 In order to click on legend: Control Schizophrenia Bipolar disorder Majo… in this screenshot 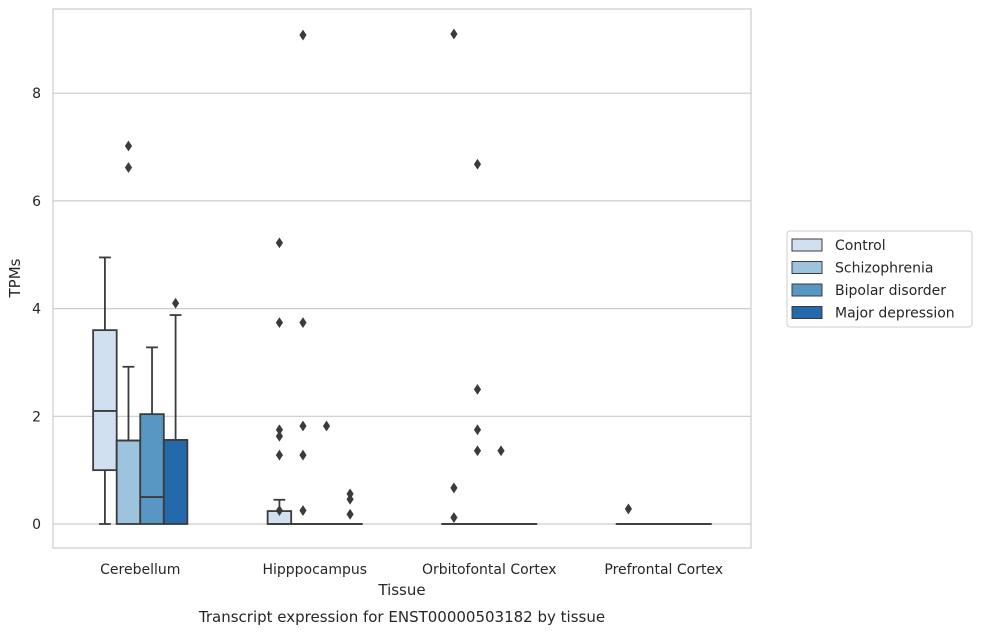, I will do `click(879, 279)`.